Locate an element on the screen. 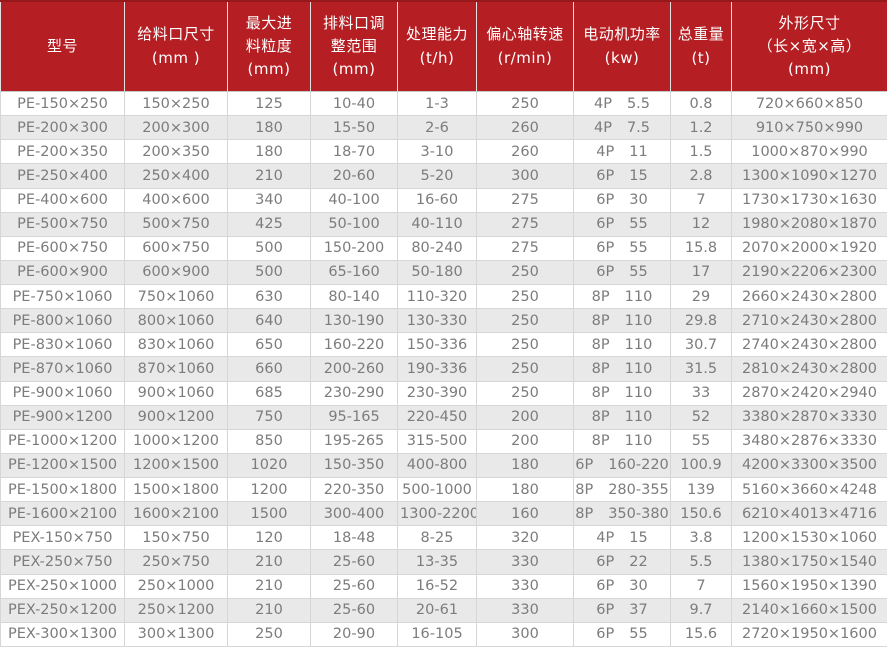 Image resolution: width=887 pixels, height=647 pixels. cell-model: PE-1600×2100 is located at coordinates (62, 514).